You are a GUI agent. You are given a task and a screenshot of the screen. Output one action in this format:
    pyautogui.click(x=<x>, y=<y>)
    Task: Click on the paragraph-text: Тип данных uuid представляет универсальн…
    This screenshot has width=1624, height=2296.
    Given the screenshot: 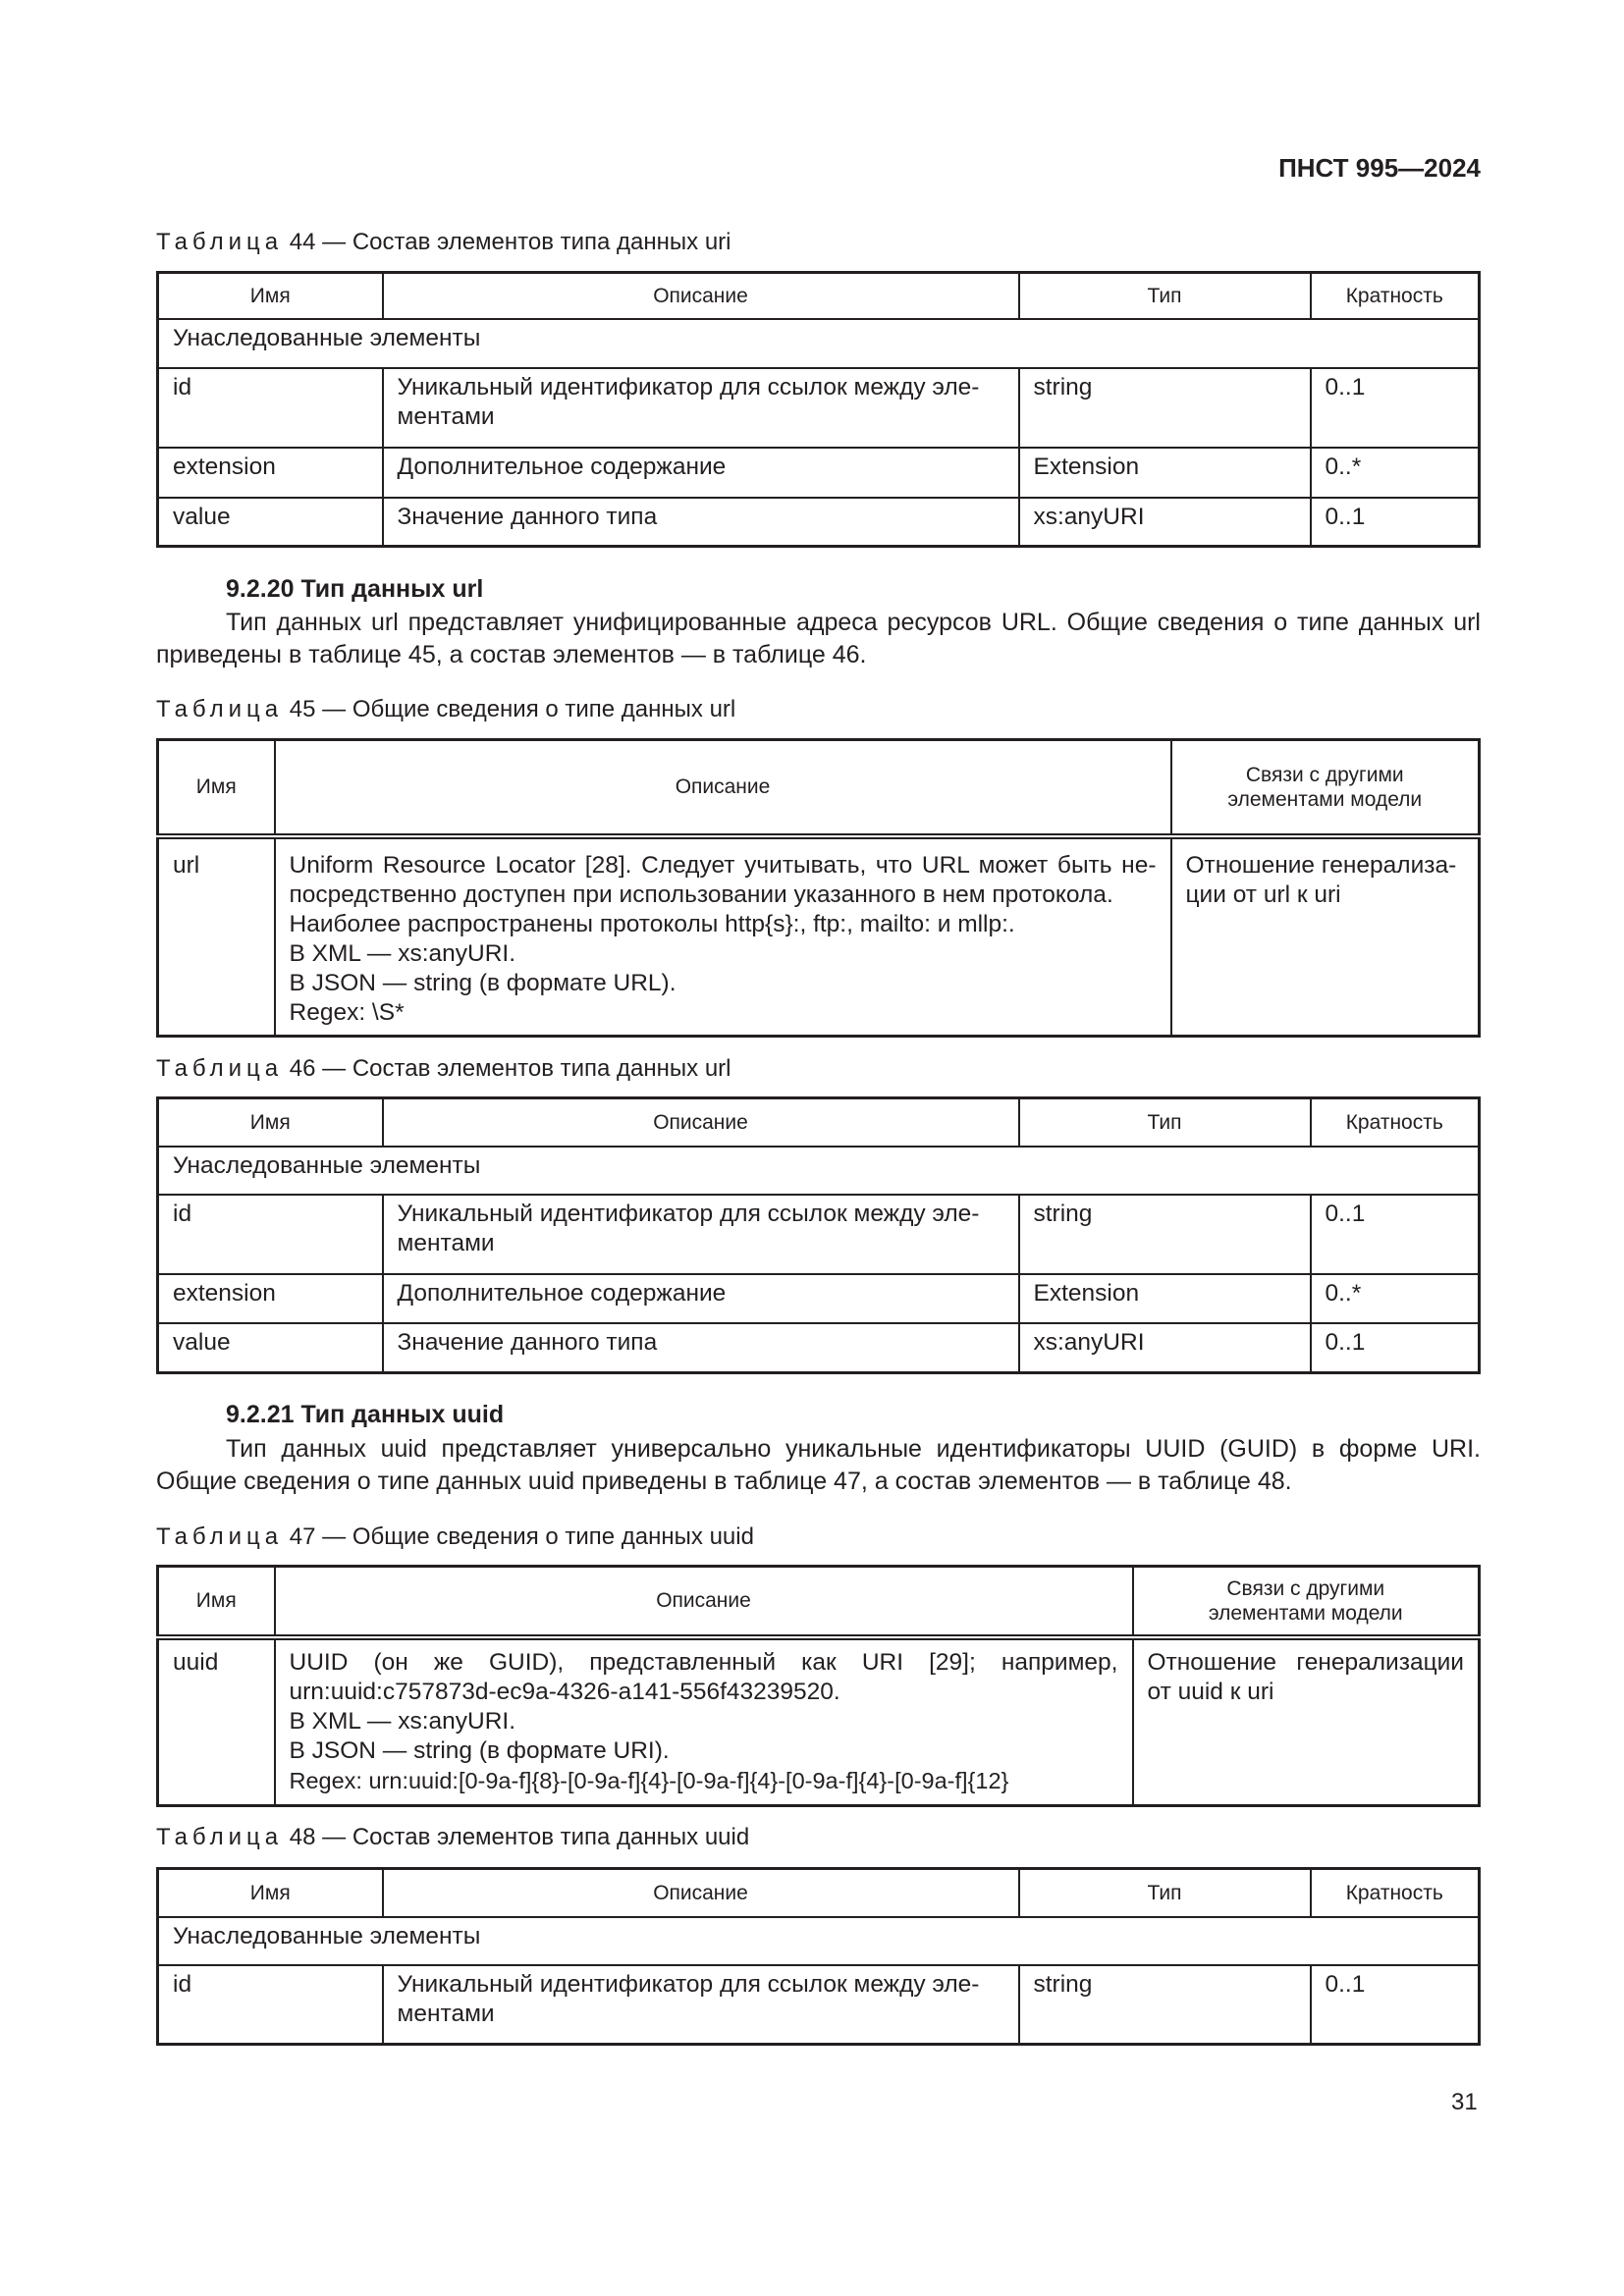 What is the action you would take?
    pyautogui.click(x=818, y=1465)
    